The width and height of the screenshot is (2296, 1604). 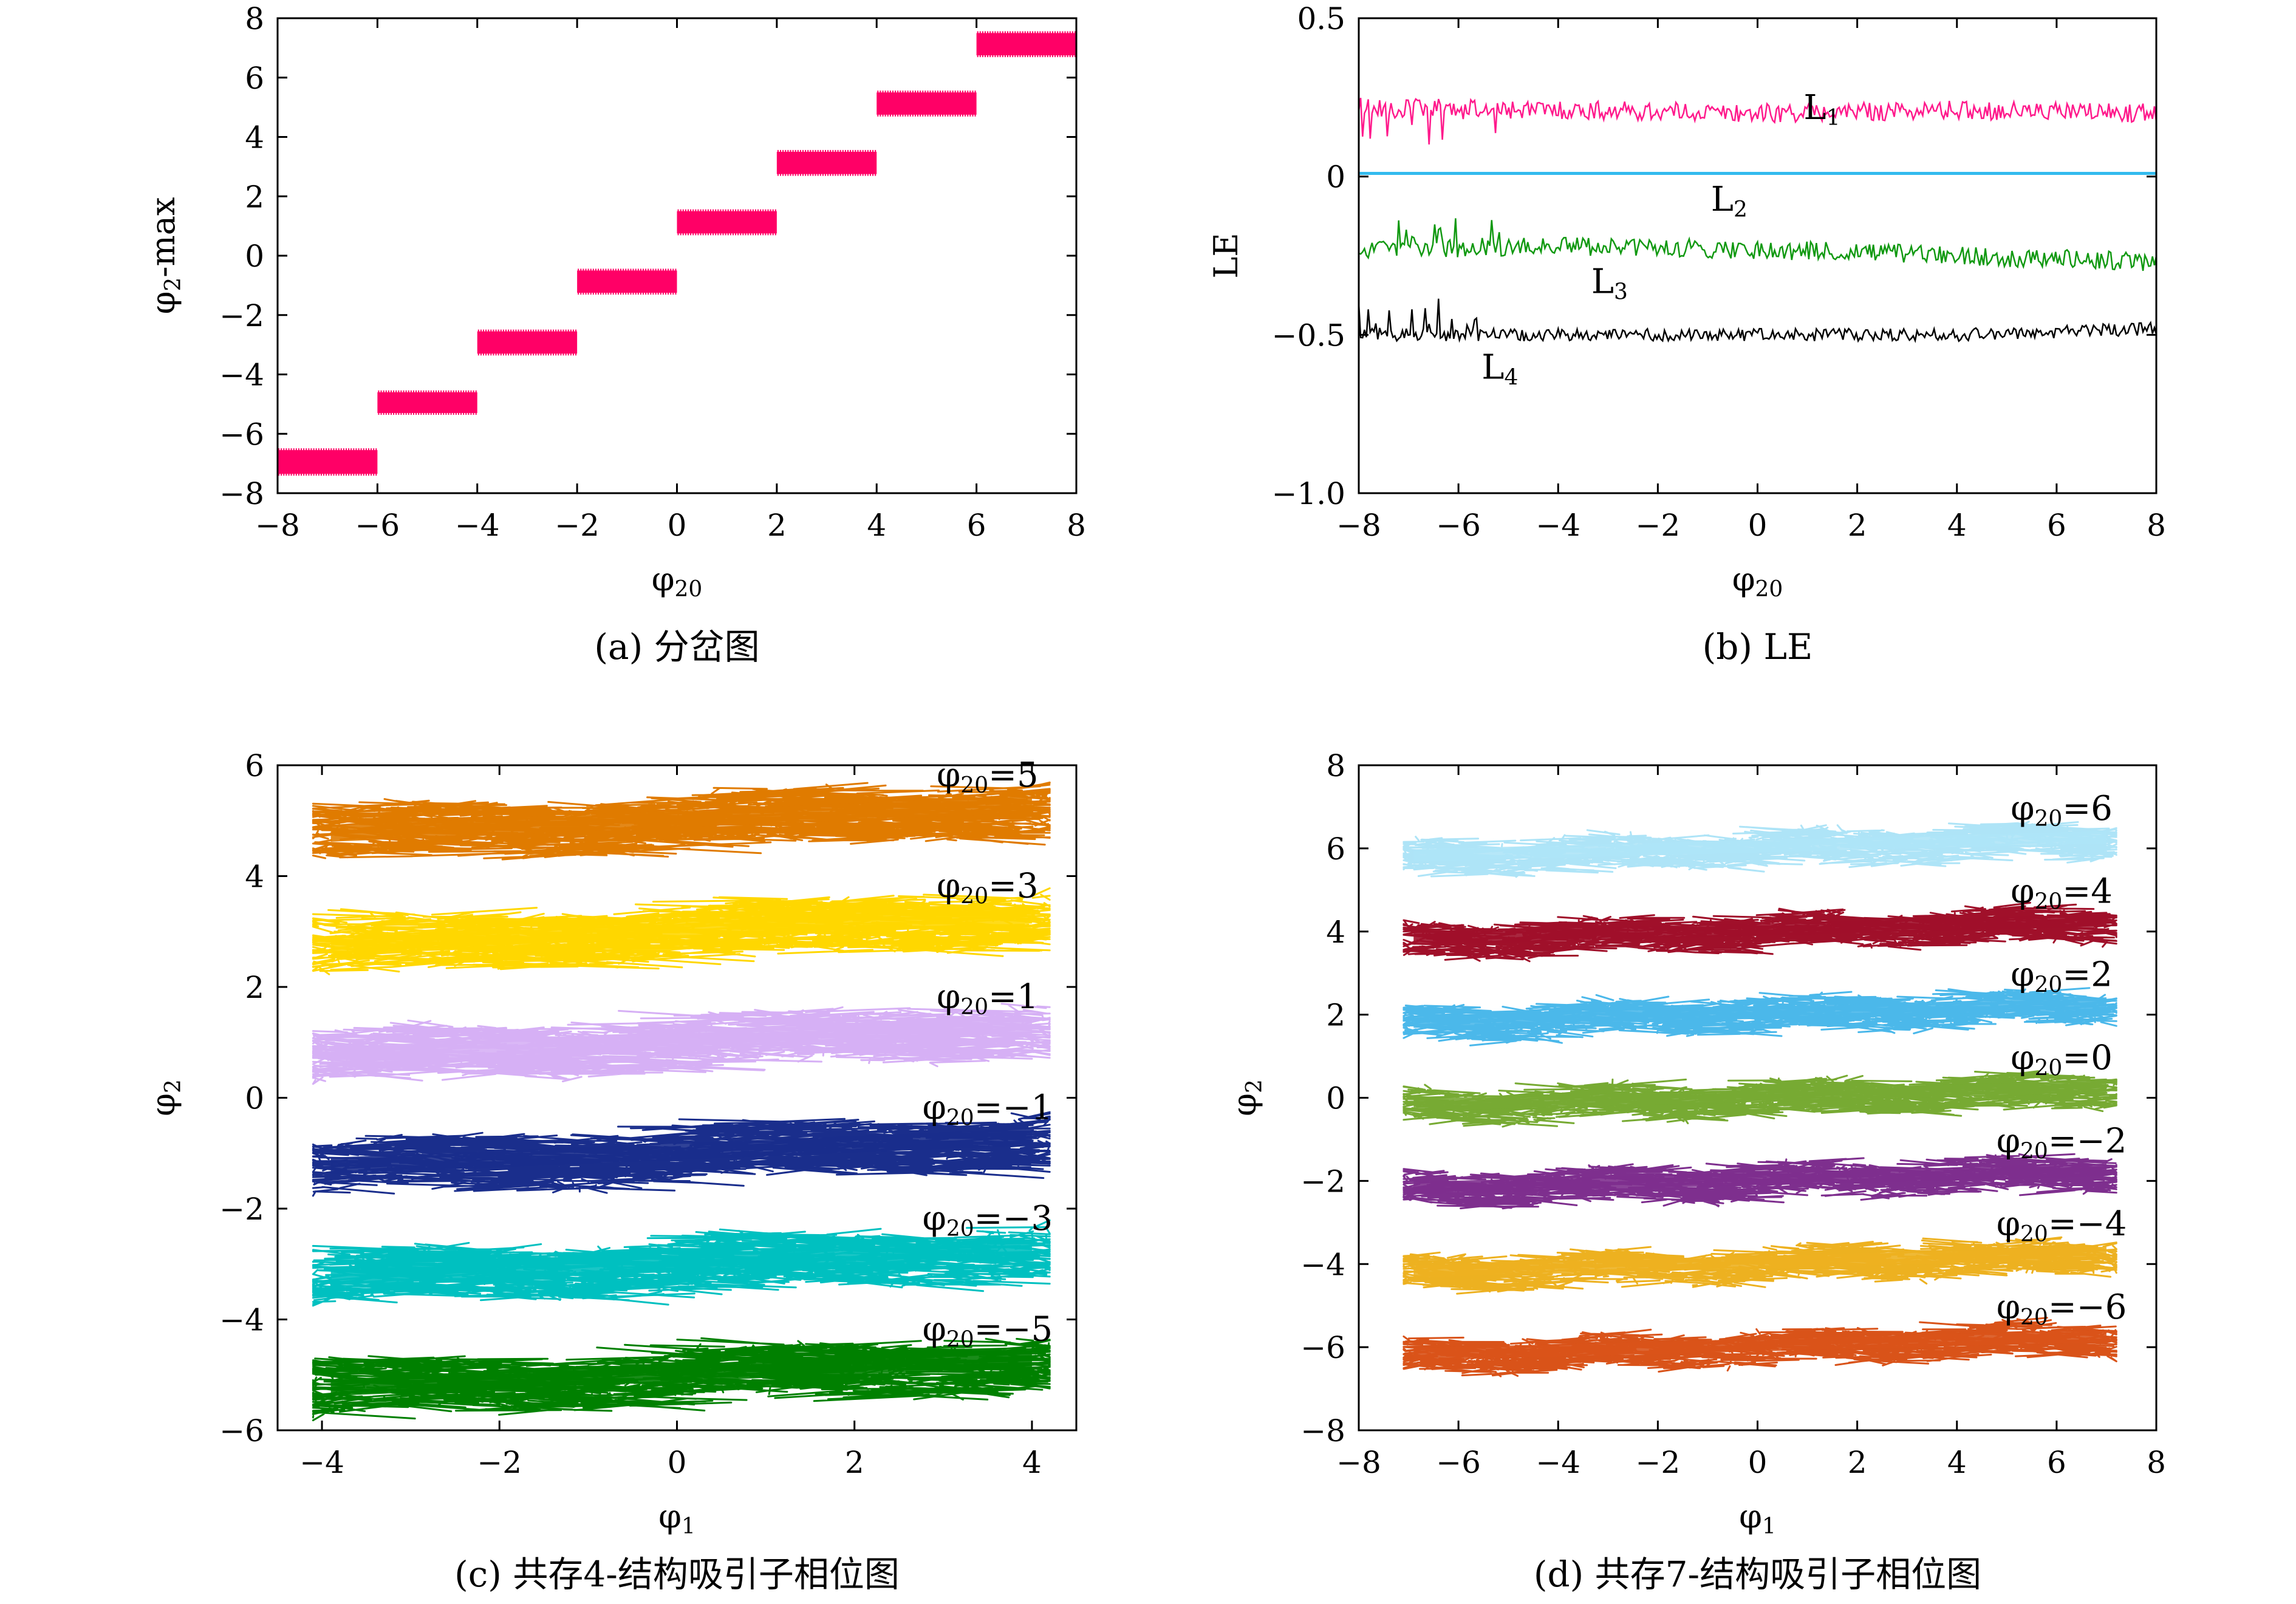 What do you see at coordinates (988, 777) in the screenshot?
I see `attractor-label: φ20=5` at bounding box center [988, 777].